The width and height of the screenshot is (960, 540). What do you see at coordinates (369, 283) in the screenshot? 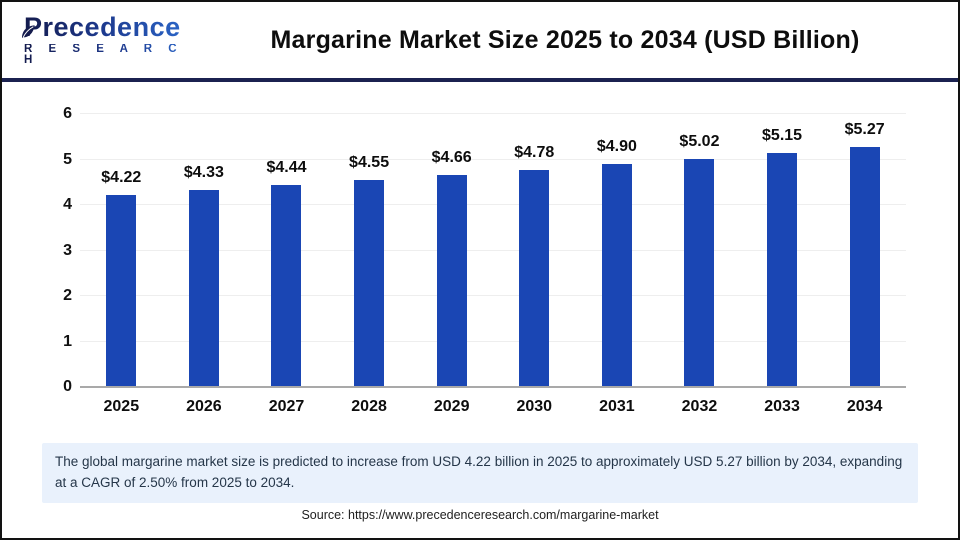
I see `bar-2028` at bounding box center [369, 283].